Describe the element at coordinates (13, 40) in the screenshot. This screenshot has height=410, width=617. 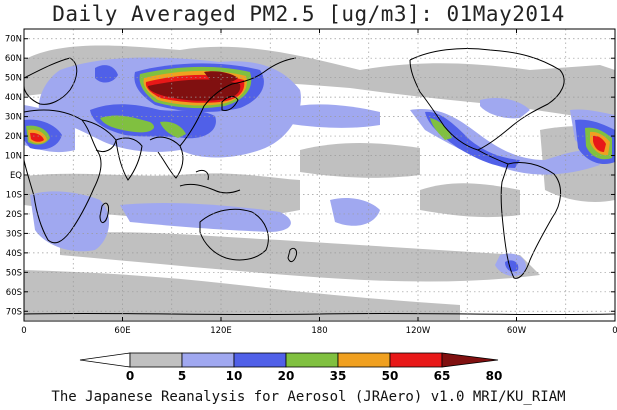
I see `lat-tick-label: 70N` at that location.